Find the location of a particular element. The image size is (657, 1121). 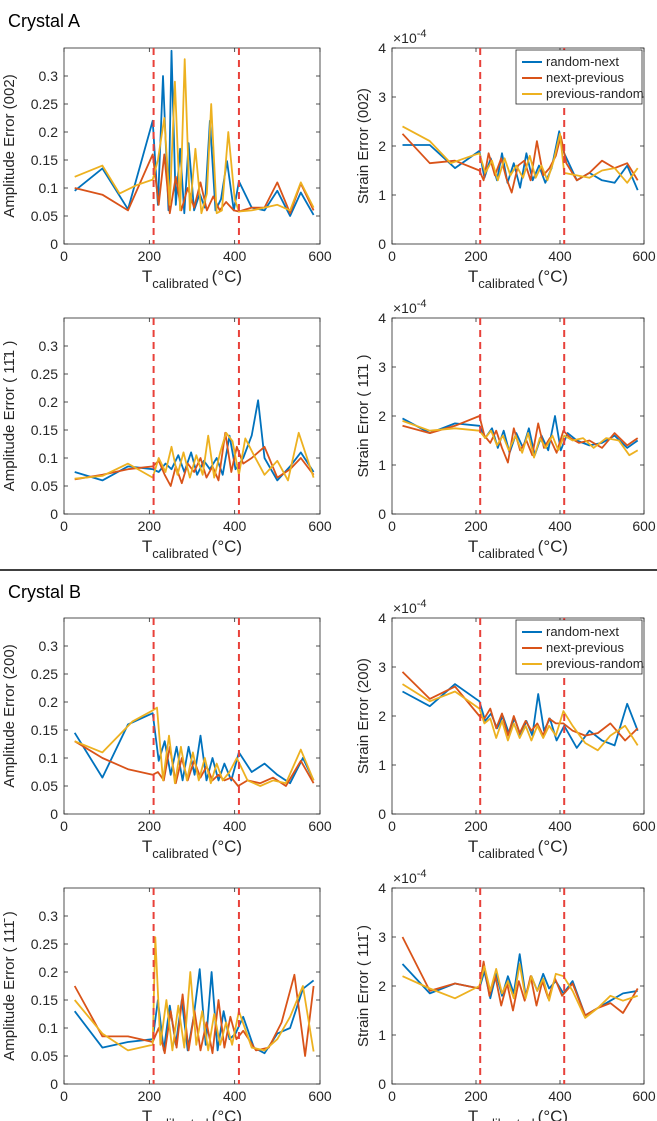

y-axis-label: Strain Error (200) is located at coordinates (363, 716).